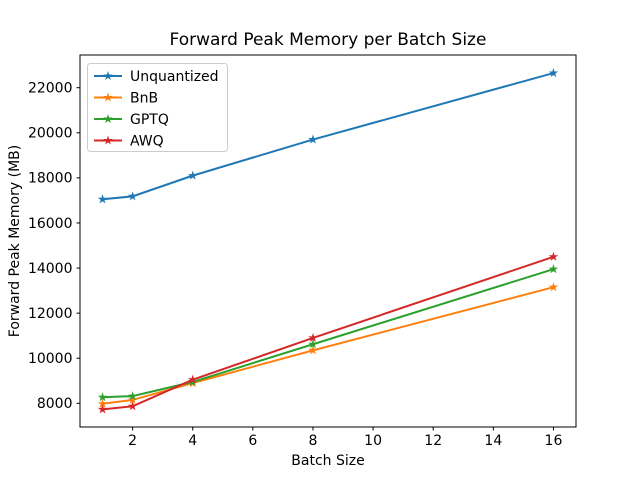  I want to click on x-tick-label: 12, so click(433, 441).